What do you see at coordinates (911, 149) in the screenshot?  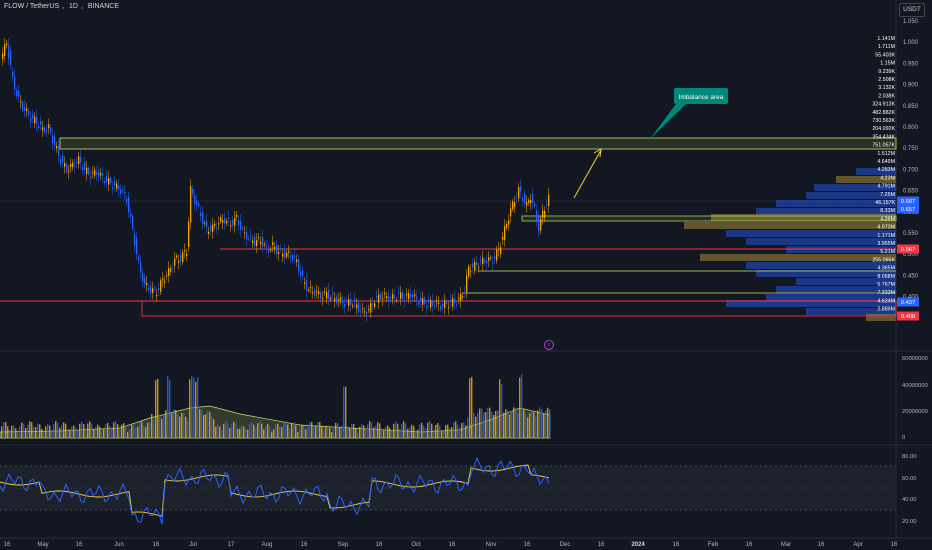 I see `price-tick-label: 0.750` at bounding box center [911, 149].